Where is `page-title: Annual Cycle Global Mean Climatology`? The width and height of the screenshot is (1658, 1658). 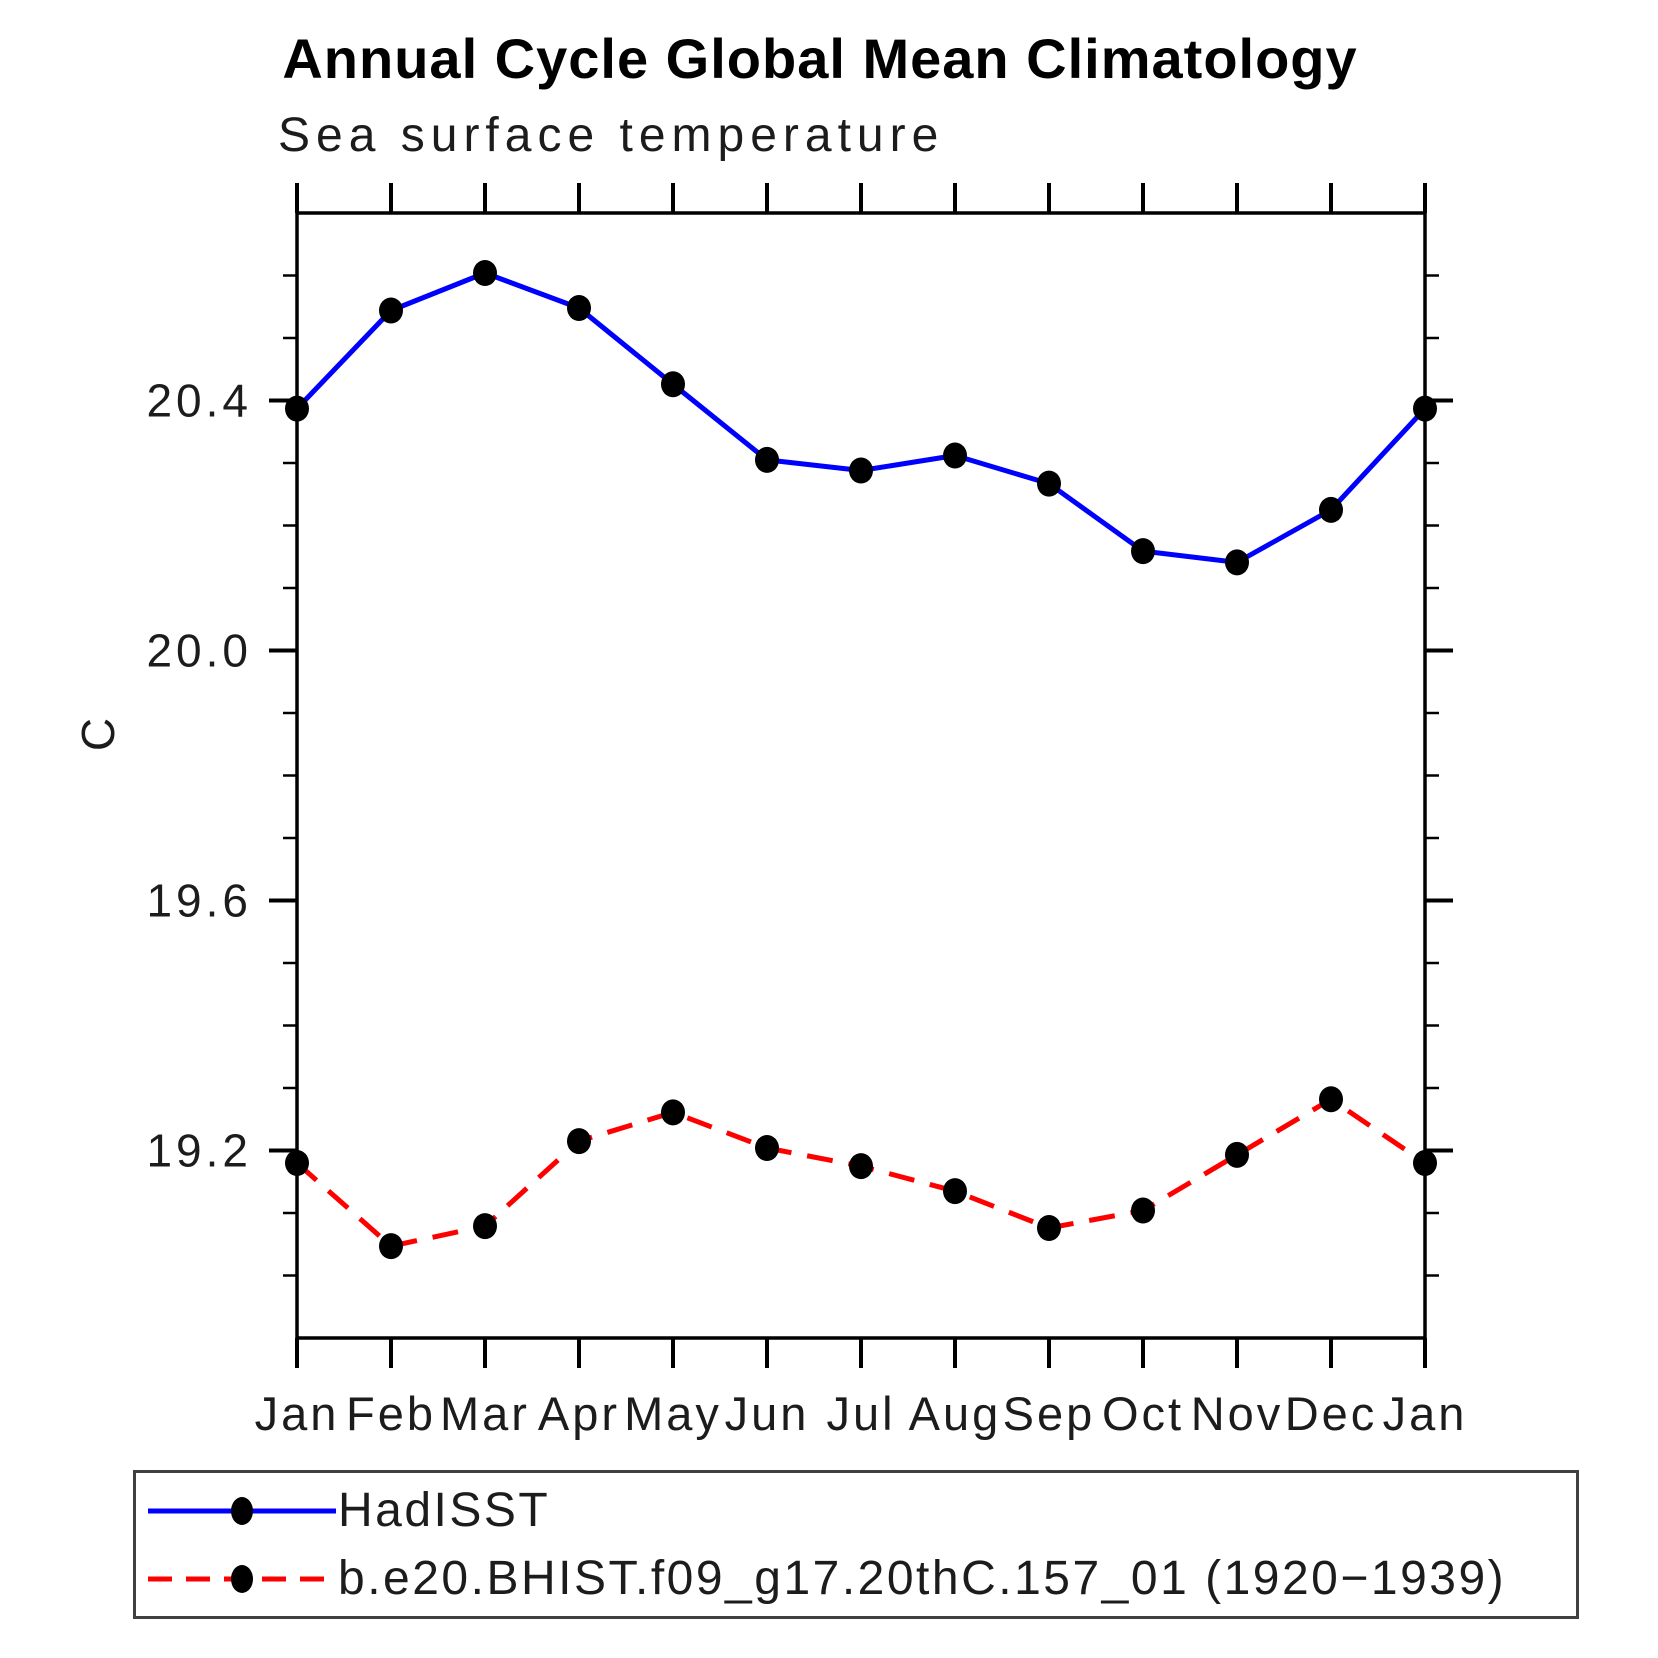 page-title: Annual Cycle Global Mean Climatology is located at coordinates (820, 58).